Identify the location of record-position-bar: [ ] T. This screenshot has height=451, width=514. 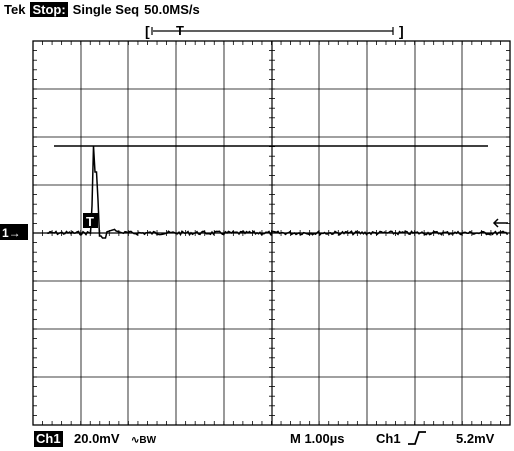
(274, 31).